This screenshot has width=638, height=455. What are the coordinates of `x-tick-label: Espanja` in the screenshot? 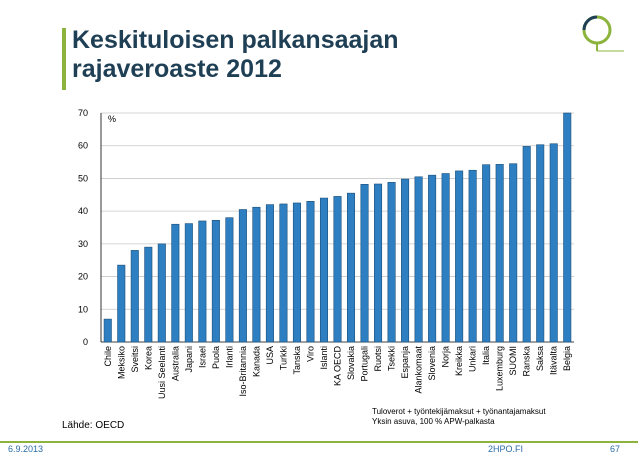 It's located at (405, 362).